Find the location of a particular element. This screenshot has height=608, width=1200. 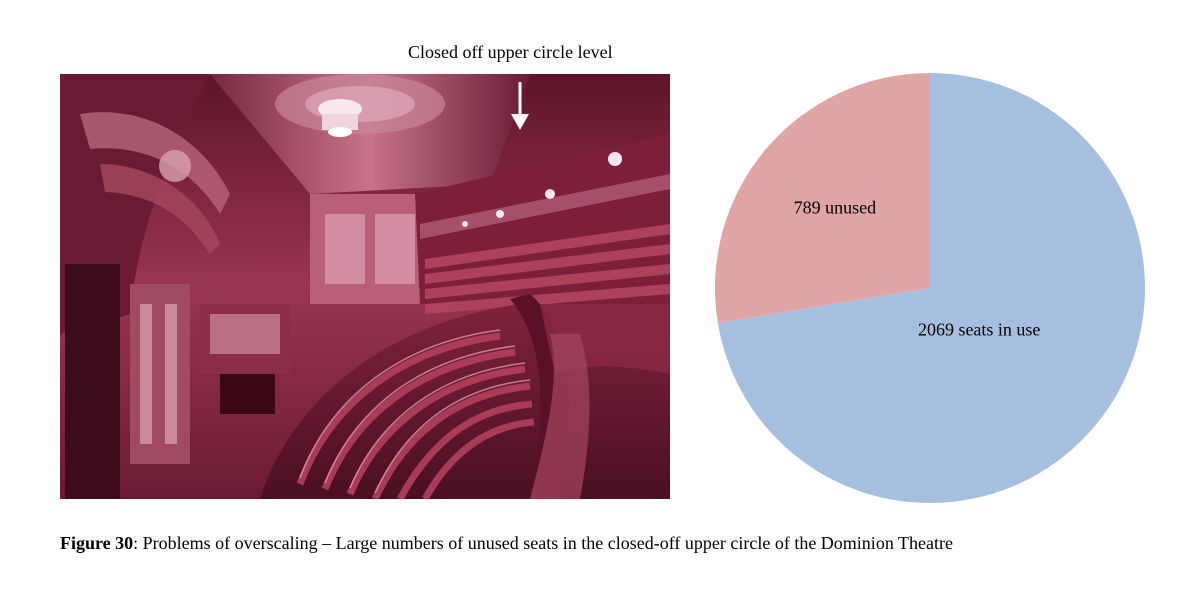

pie-slice-label-0: 2069 seats in use is located at coordinates (979, 330).